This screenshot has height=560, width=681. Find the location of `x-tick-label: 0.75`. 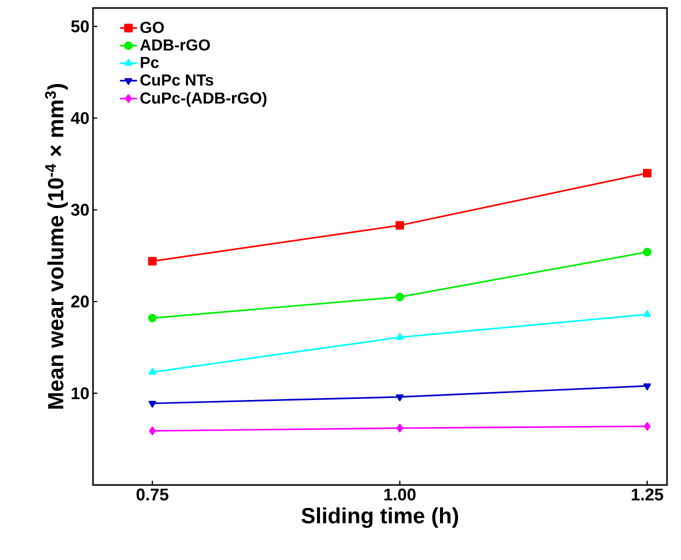

x-tick-label: 0.75 is located at coordinates (152, 494).